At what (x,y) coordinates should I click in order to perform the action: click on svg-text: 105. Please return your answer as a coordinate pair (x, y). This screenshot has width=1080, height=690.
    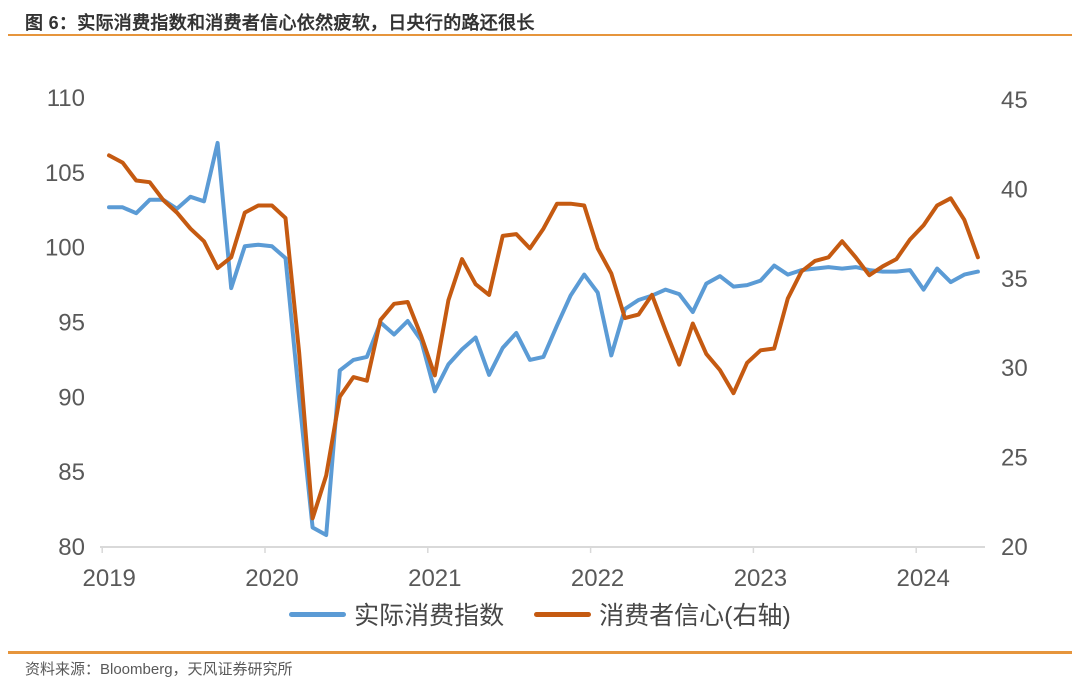
    Looking at the image, I should click on (65, 173).